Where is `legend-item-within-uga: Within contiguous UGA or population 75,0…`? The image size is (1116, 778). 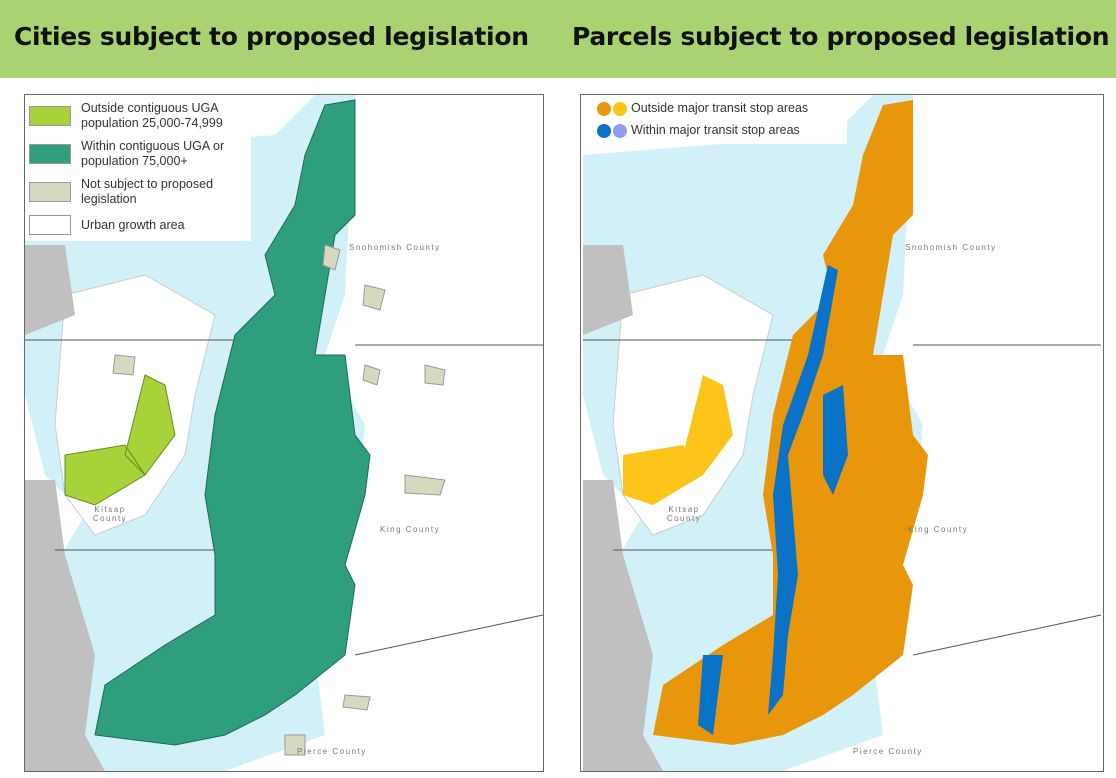 legend-item-within-uga: Within contiguous UGA or population 75,0… is located at coordinates (140, 154).